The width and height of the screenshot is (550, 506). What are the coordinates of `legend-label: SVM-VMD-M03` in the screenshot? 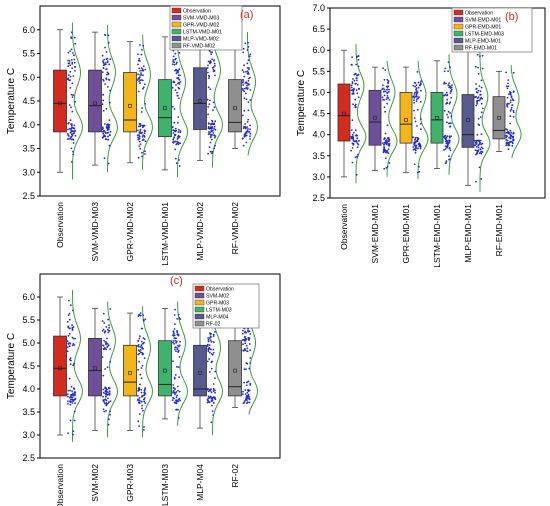 It's located at (201, 19).